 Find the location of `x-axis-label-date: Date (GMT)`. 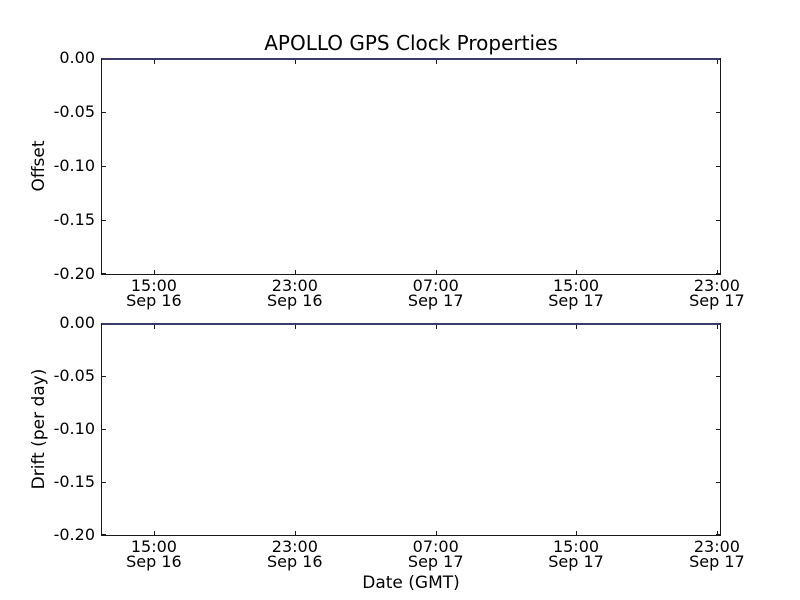

x-axis-label-date: Date (GMT) is located at coordinates (411, 583).